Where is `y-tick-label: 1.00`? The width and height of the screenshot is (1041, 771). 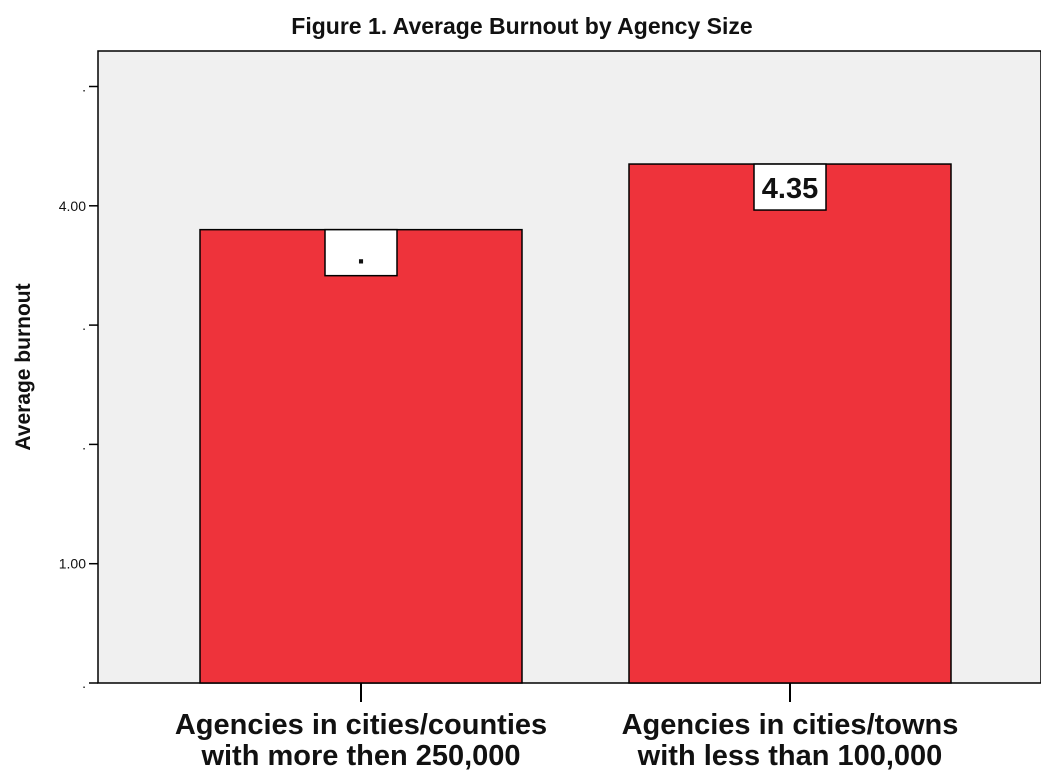
y-tick-label: 1.00 is located at coordinates (72, 564).